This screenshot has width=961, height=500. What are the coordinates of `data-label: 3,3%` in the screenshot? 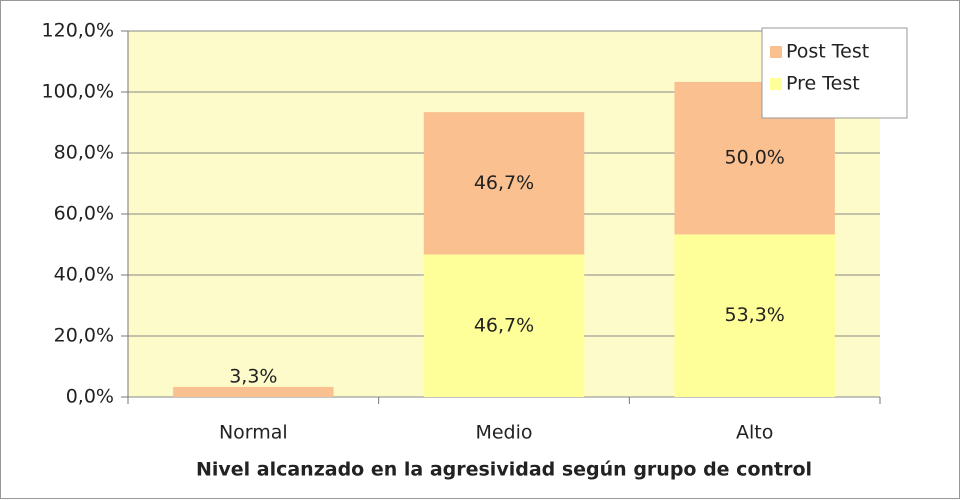 It's located at (253, 376).